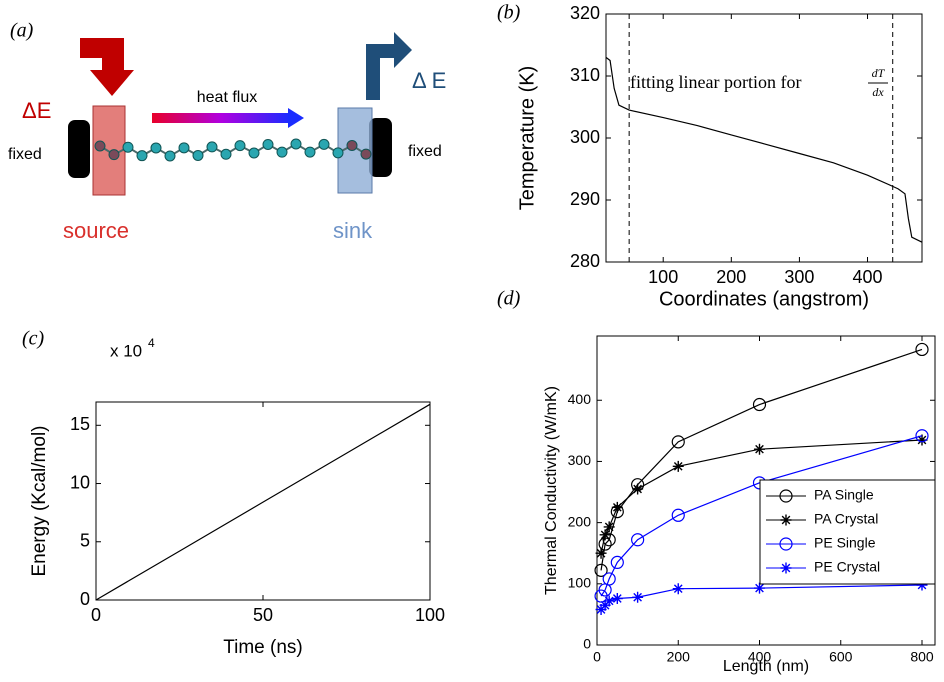 Image resolution: width=944 pixels, height=682 pixels. I want to click on fixed-label: fixed, so click(25, 154).